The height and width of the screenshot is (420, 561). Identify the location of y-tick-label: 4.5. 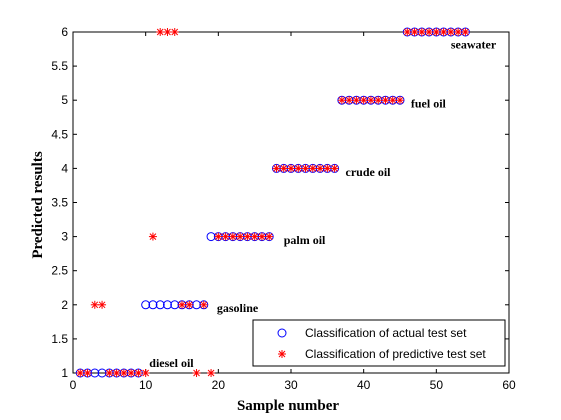
(59, 134).